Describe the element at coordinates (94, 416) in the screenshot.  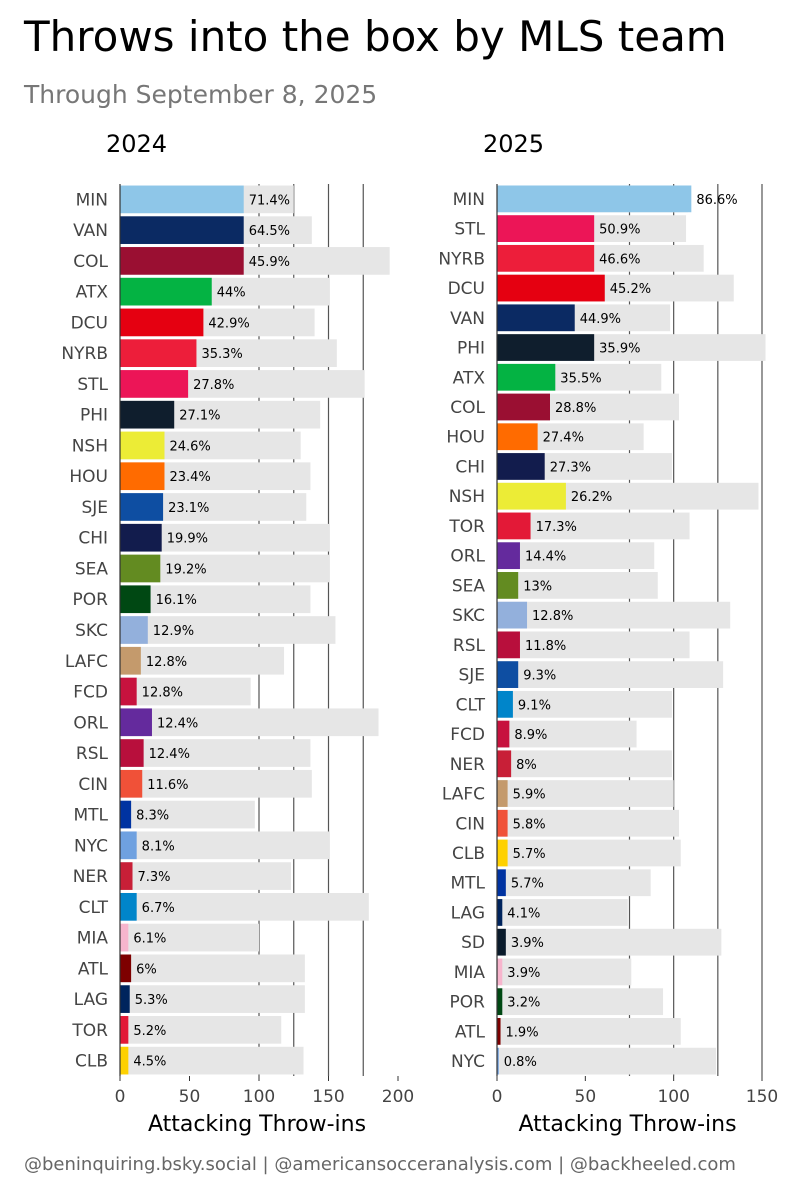
I see `category-label: PHI` at that location.